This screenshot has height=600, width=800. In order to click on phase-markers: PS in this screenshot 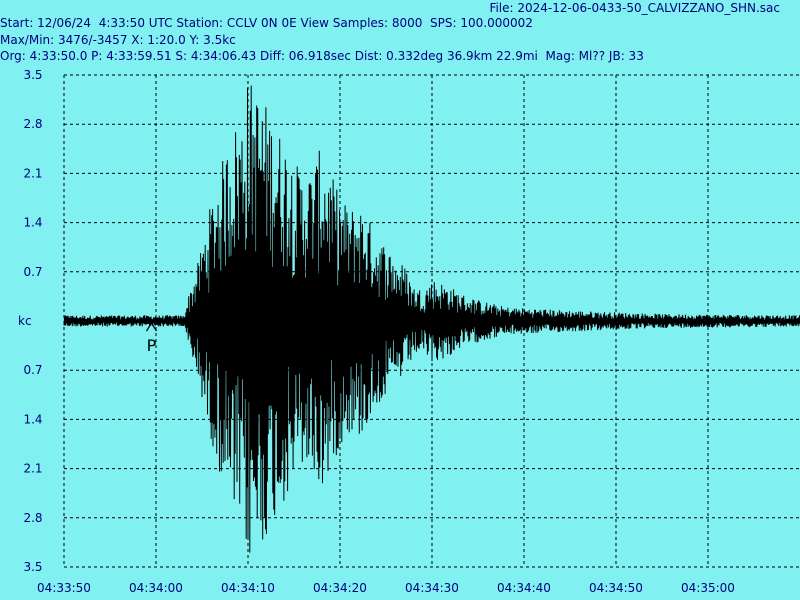, I will do `click(183, 345)`.